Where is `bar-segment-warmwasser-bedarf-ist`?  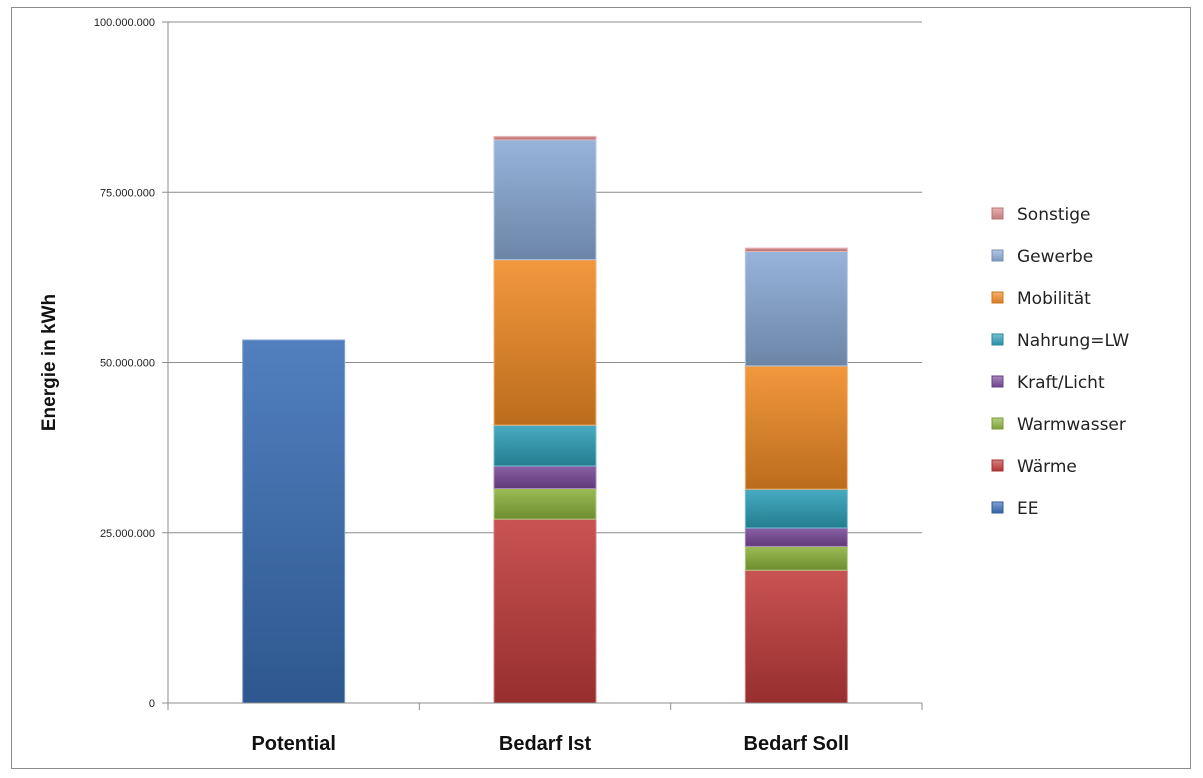
bar-segment-warmwasser-bedarf-ist is located at coordinates (545, 503).